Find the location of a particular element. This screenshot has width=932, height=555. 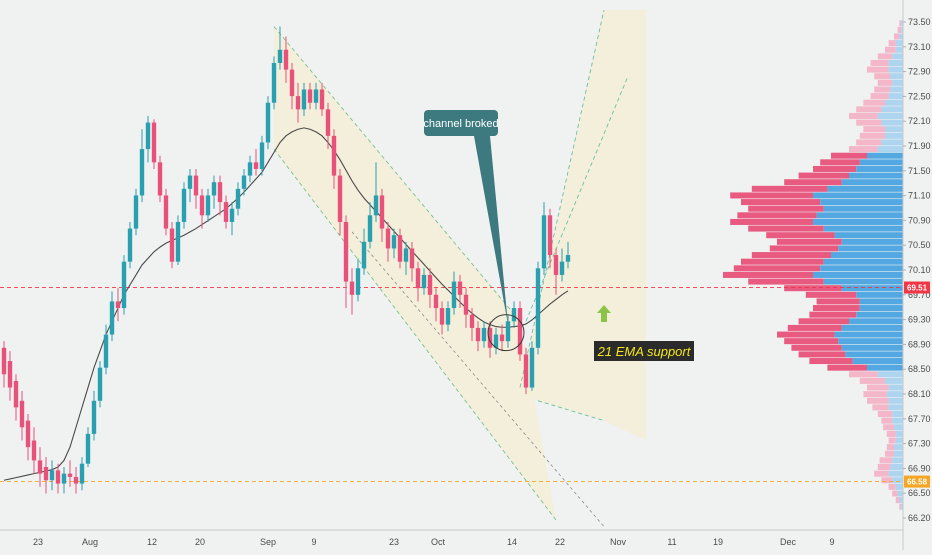

up-channel-upper is located at coordinates (562, 198).